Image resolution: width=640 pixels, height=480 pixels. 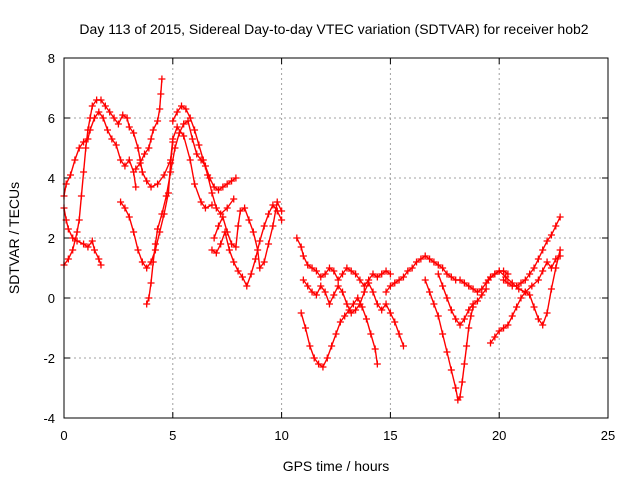 What do you see at coordinates (499, 435) in the screenshot?
I see `x-tick-label: 20` at bounding box center [499, 435].